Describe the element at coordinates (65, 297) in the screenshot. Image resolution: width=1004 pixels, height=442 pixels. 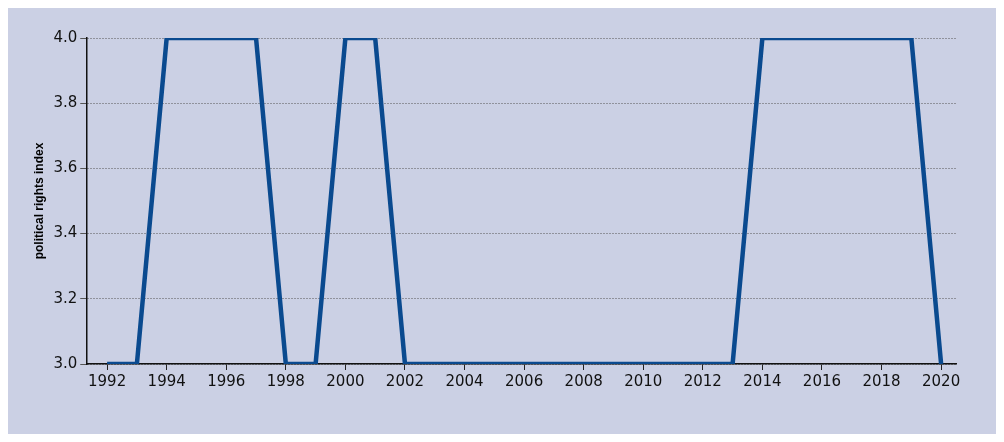
I see `y-tick-label: 3.2` at that location.